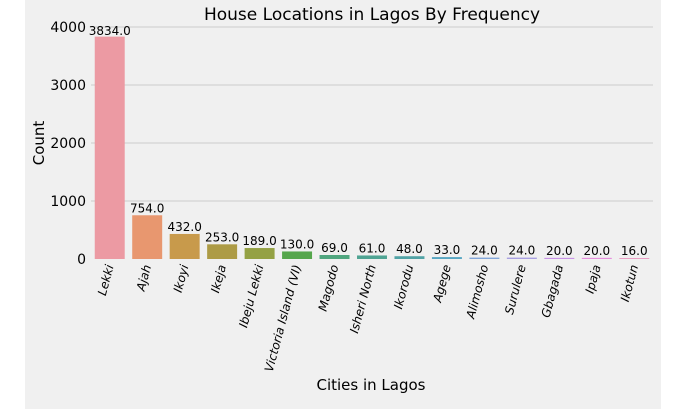 The height and width of the screenshot is (409, 679). I want to click on bar-data-label: 130.0, so click(297, 244).